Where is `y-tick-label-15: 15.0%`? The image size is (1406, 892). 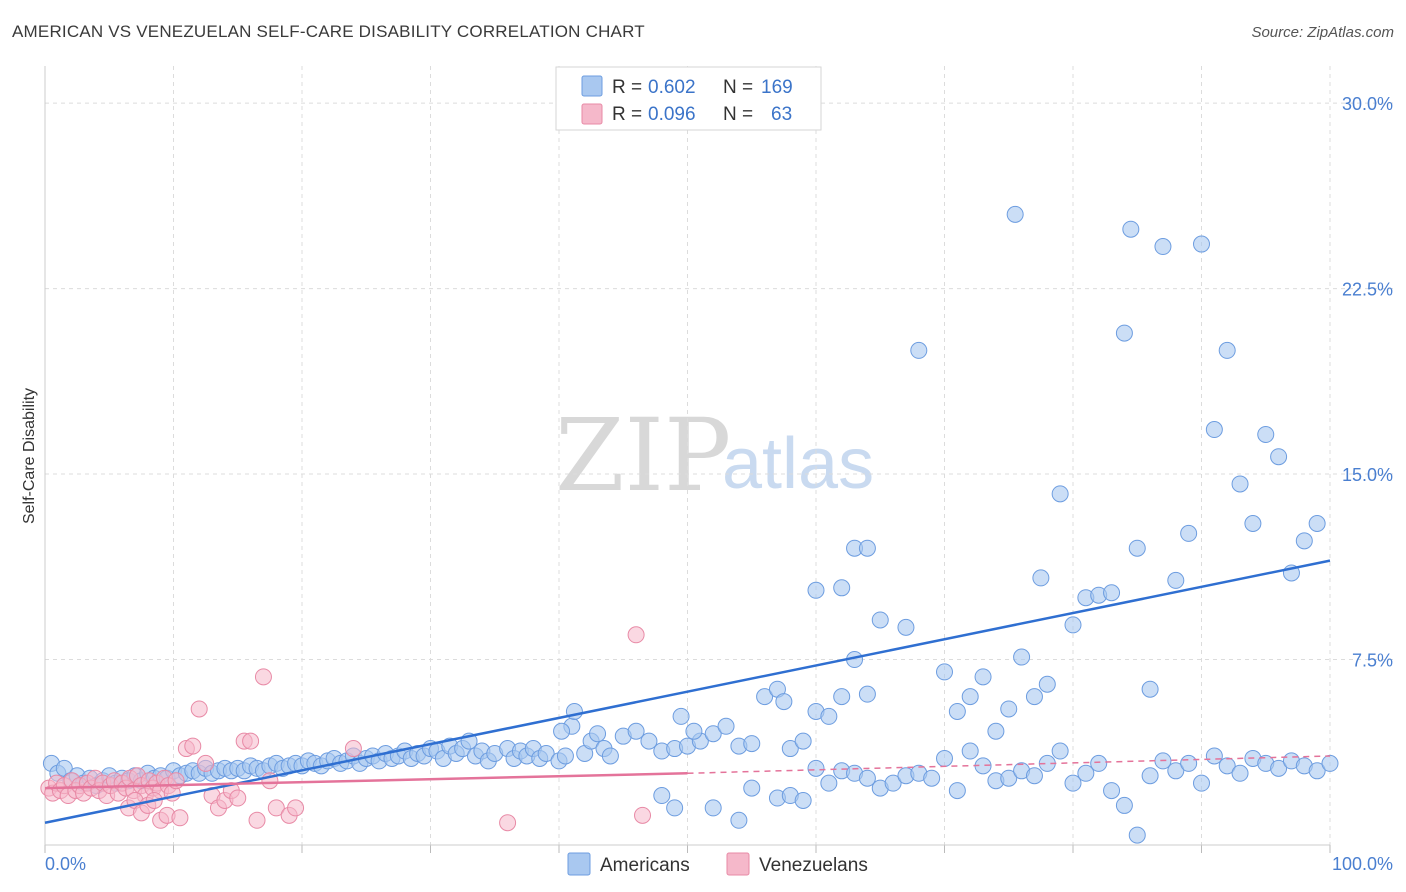
y-tick-label-15: 15.0% is located at coordinates (1367, 475).